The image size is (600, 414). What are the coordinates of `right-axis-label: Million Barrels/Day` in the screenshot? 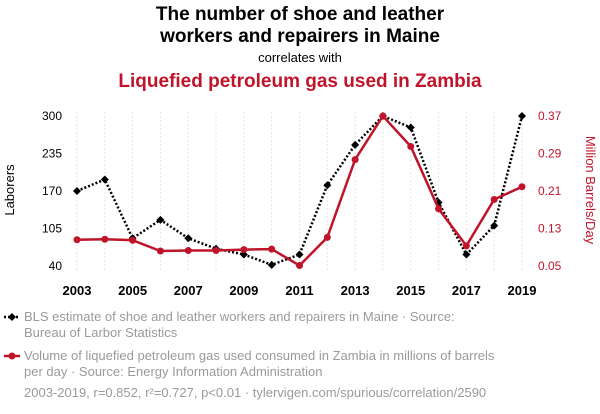 It's located at (590, 190).